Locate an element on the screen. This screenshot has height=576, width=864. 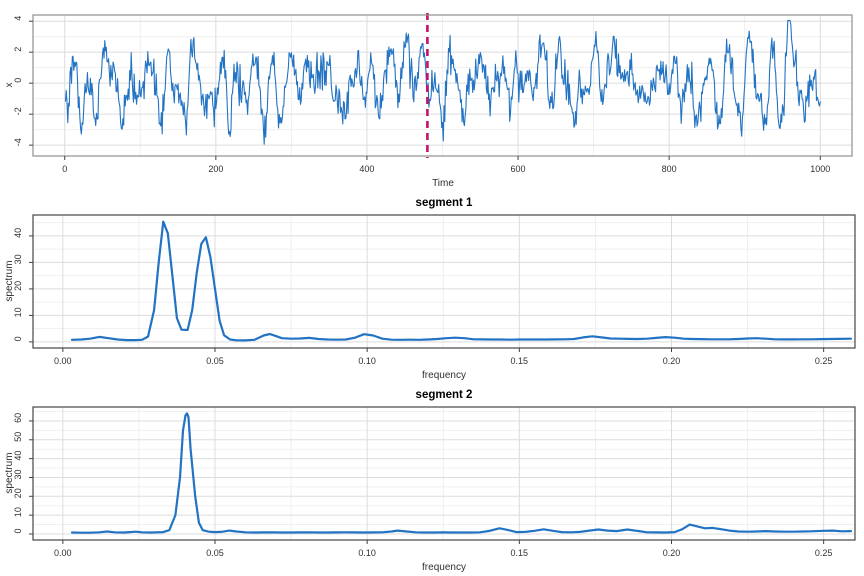
chart-title: segment 1 is located at coordinates (444, 203).